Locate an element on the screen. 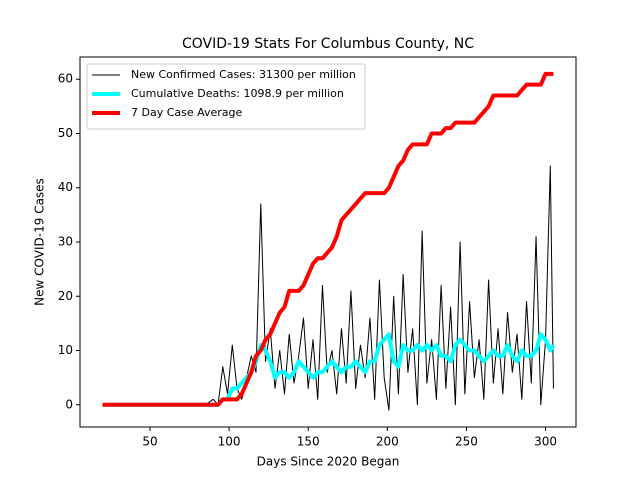  legend-label: New Confirmed Cases: 31300 per million is located at coordinates (243, 74).